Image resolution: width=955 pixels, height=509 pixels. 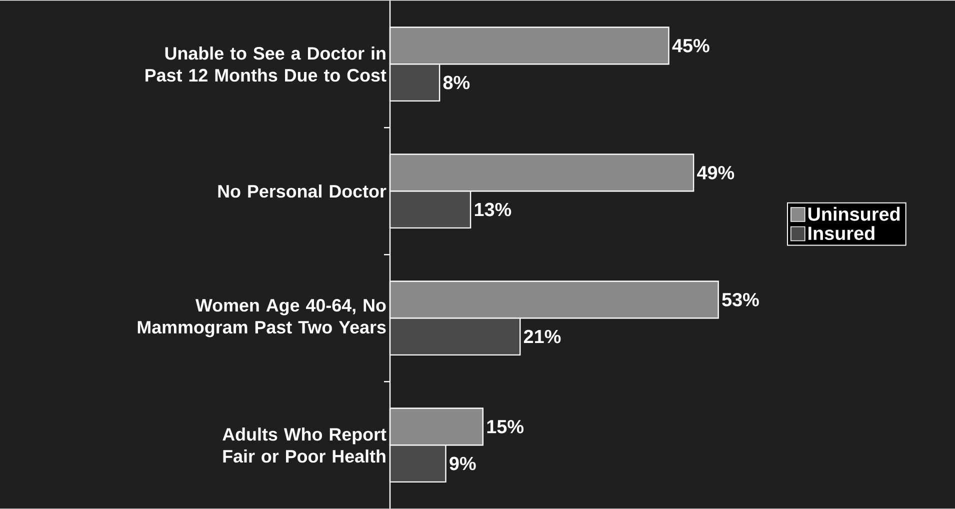 I want to click on data-label: 49%, so click(x=715, y=173).